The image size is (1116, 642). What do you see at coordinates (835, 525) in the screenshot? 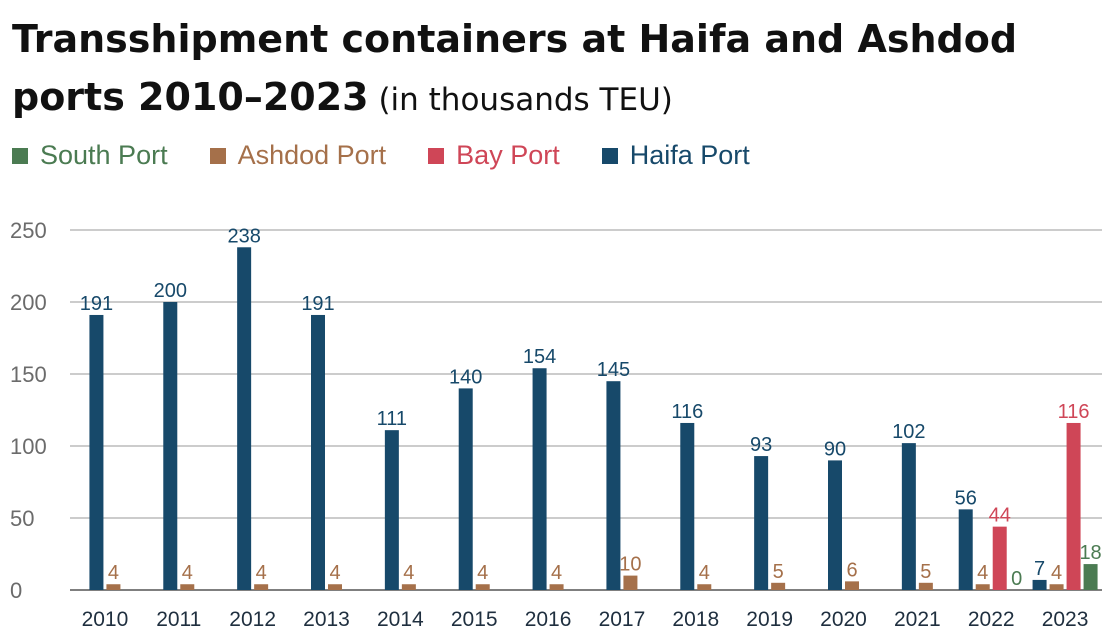
I see `bar-haifa-2020` at bounding box center [835, 525].